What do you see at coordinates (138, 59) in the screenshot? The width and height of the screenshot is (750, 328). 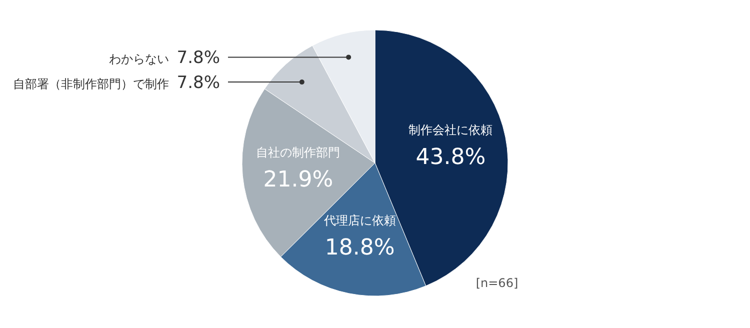 I see `slice-label: わからない` at bounding box center [138, 59].